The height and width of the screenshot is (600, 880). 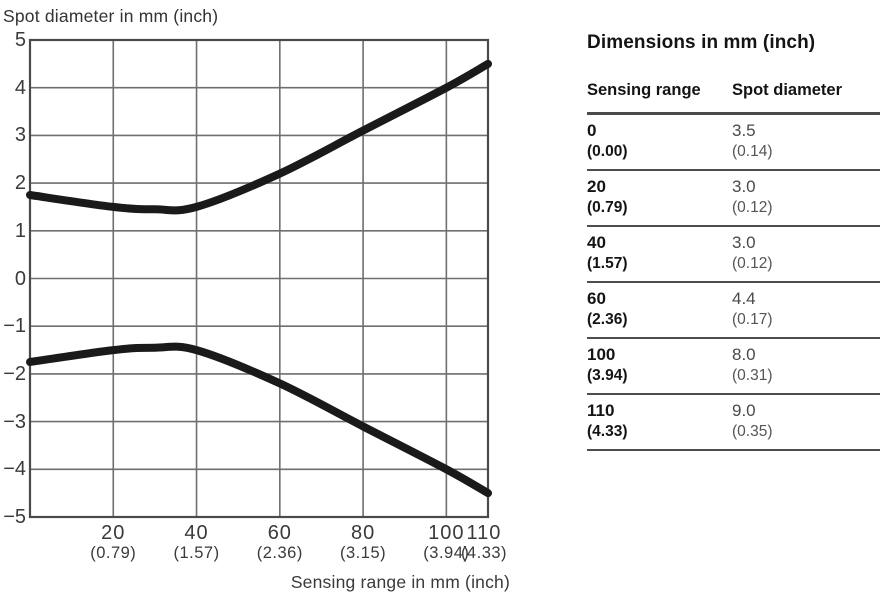 I want to click on spot-diameter-inch: (0.14), so click(x=752, y=151).